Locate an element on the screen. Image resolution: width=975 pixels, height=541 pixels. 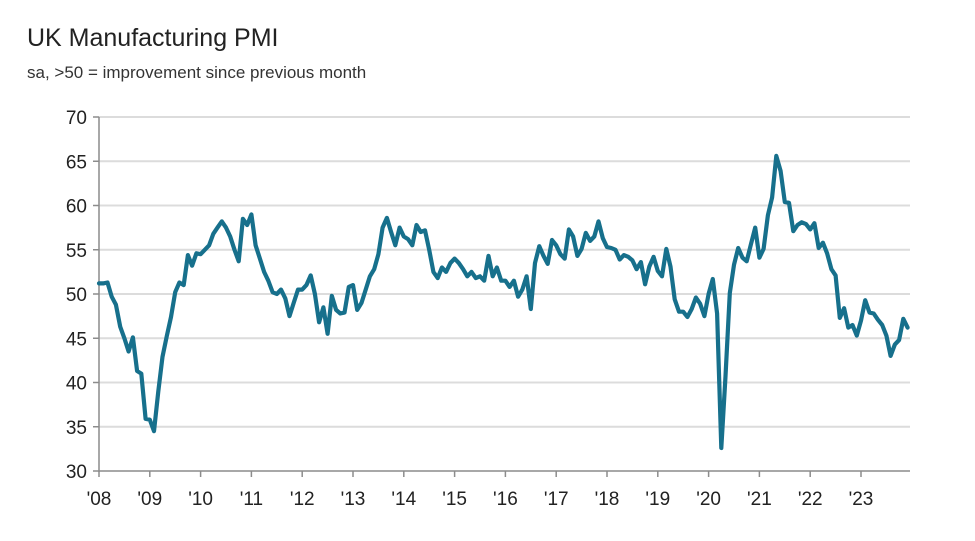
x-tick-label: '17 is located at coordinates (556, 499).